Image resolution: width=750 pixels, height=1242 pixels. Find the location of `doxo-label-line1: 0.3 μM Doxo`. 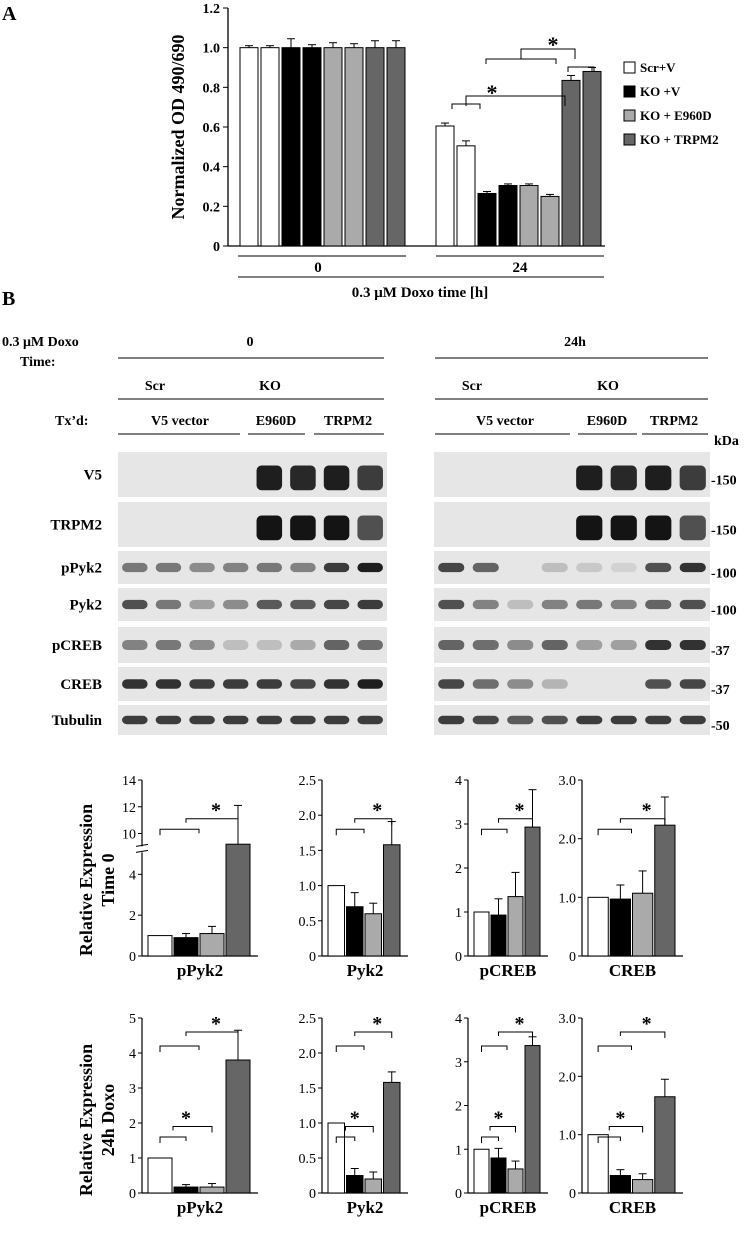

doxo-label-line1: 0.3 μM Doxo is located at coordinates (40, 342).